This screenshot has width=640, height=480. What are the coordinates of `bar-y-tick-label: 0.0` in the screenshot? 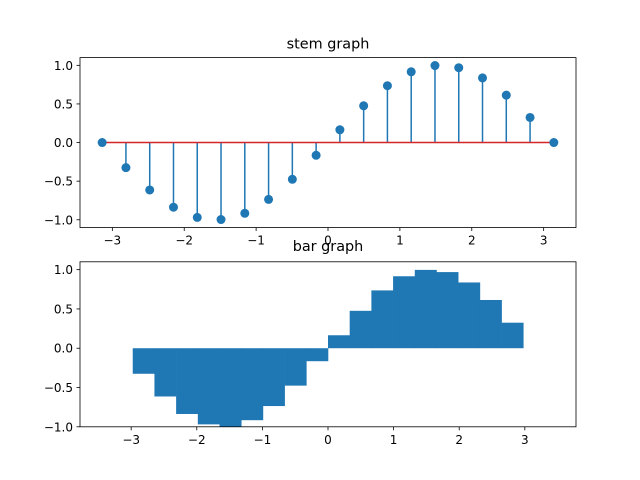 It's located at (63, 349).